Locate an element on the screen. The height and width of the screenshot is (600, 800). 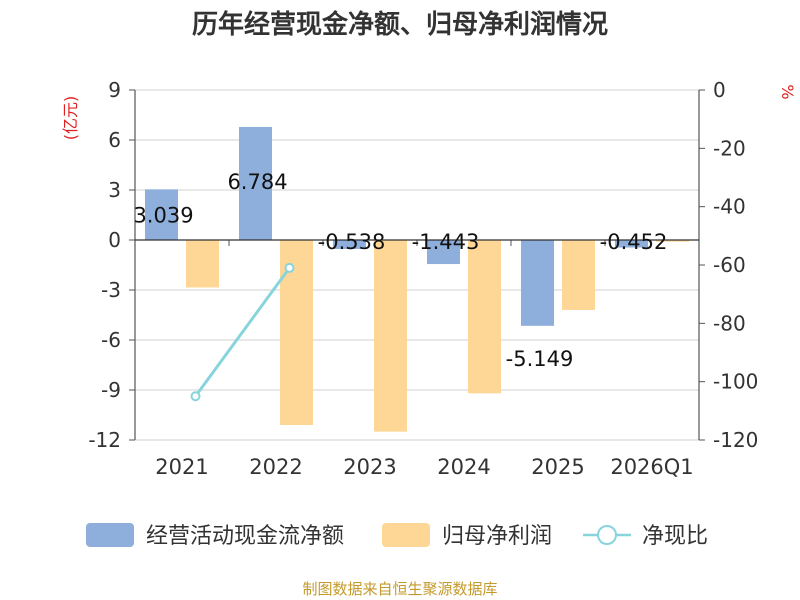
bar-data-label: -0.452 is located at coordinates (634, 242).